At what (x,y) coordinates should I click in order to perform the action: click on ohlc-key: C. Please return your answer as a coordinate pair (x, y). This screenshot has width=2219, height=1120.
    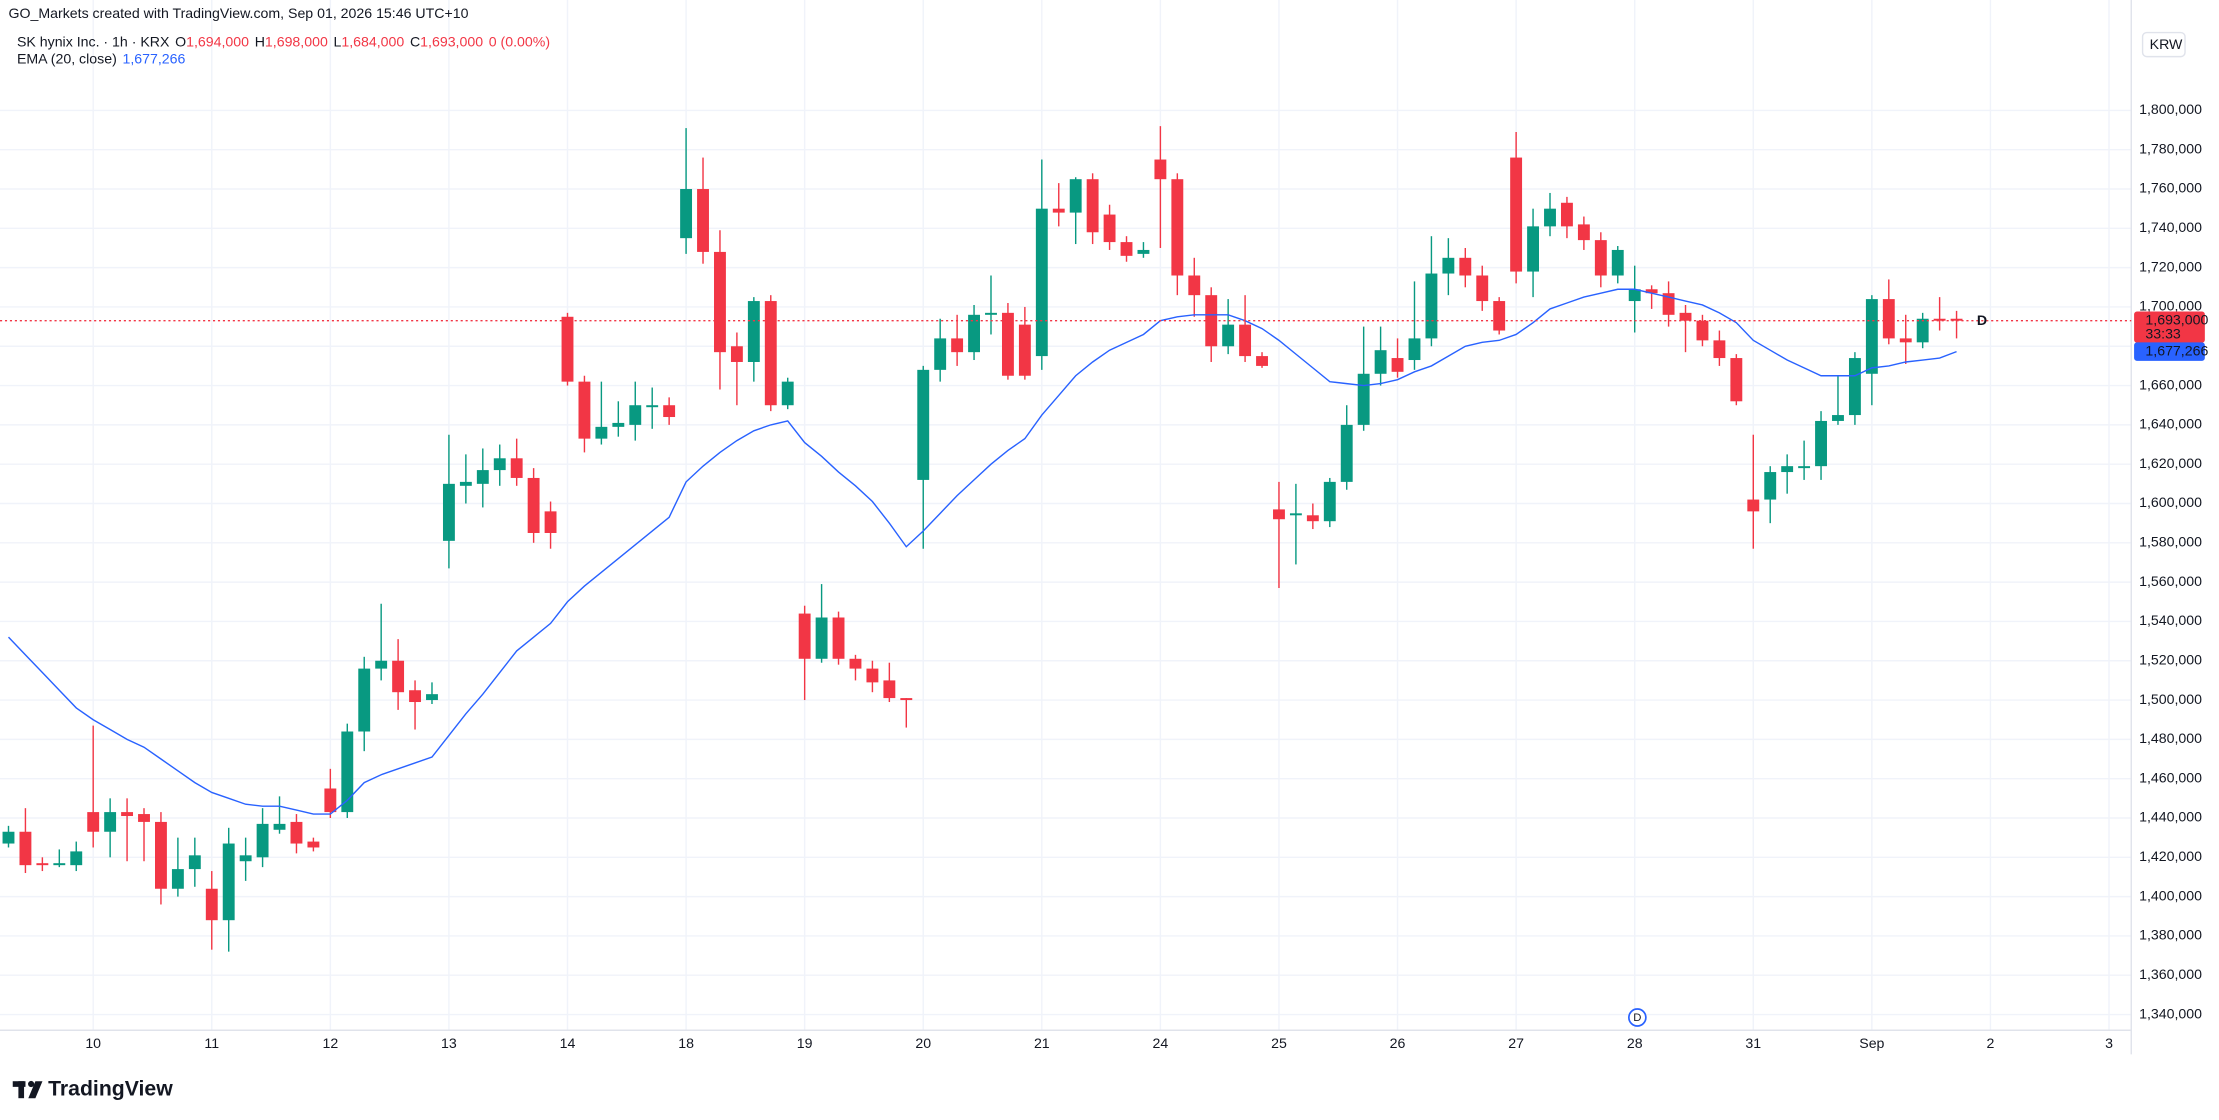
    Looking at the image, I should click on (415, 41).